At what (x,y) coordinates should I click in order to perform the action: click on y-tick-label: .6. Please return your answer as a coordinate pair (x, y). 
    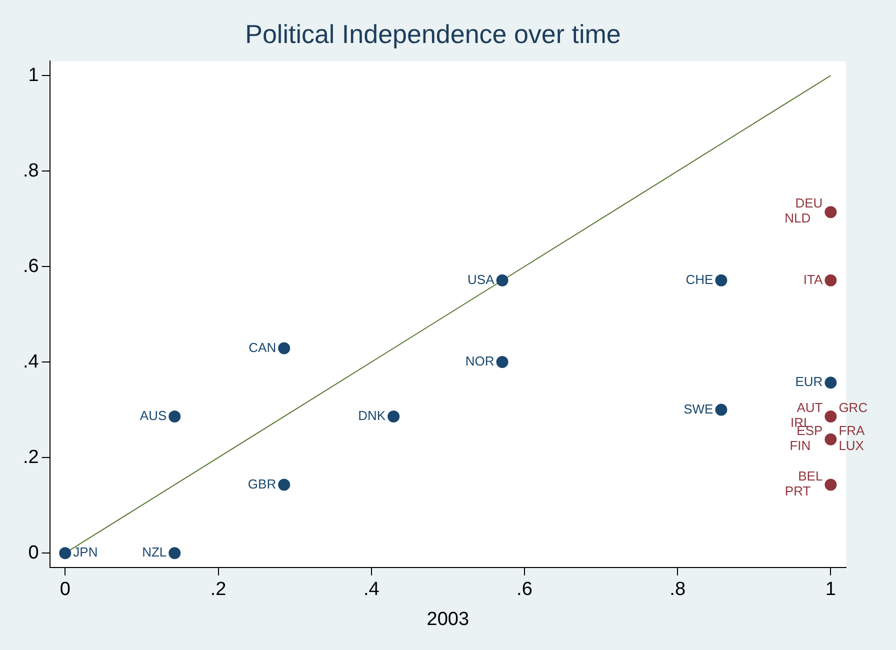
    Looking at the image, I should click on (30, 266).